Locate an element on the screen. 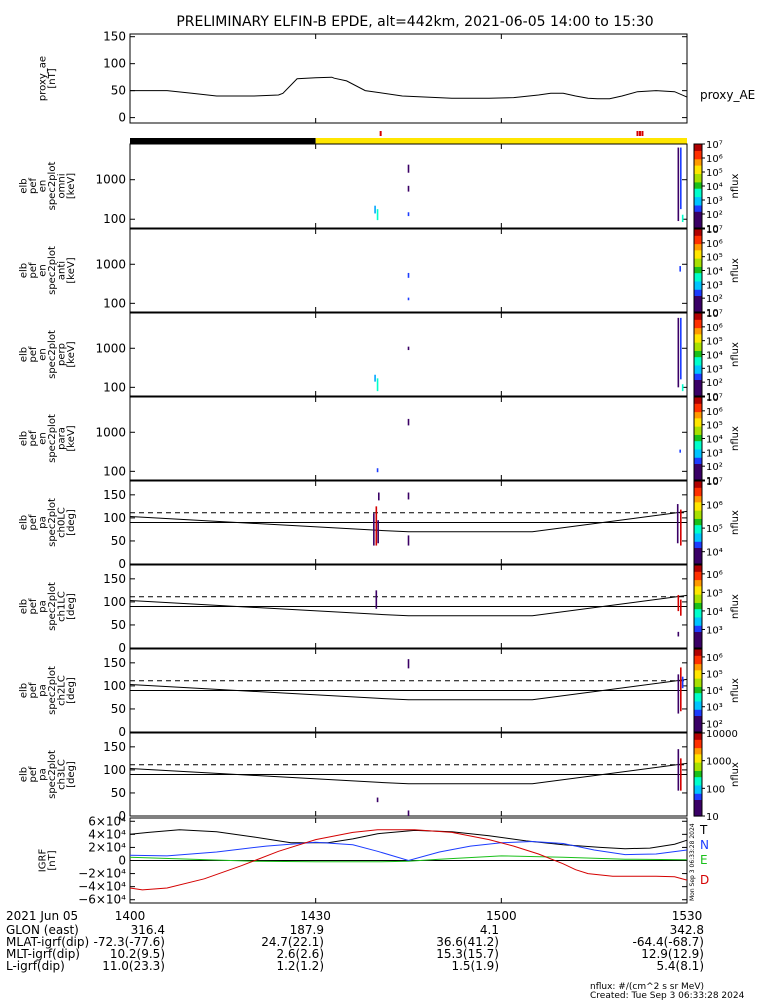 The image size is (775, 1000). colorbar-tick-label: 10⁶ is located at coordinates (714, 506).